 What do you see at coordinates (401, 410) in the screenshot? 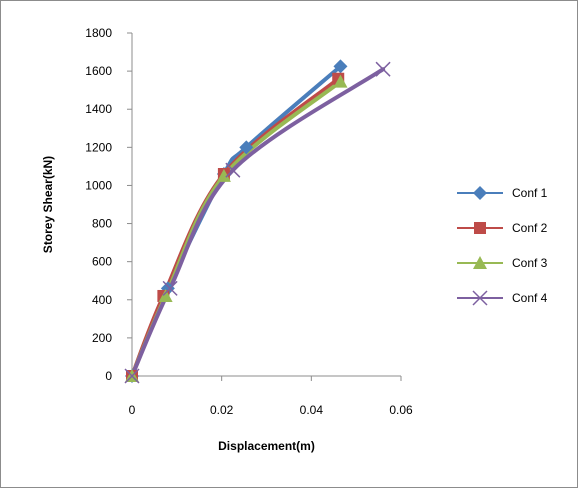
I see `x-tick-label: 0.06` at bounding box center [401, 410].